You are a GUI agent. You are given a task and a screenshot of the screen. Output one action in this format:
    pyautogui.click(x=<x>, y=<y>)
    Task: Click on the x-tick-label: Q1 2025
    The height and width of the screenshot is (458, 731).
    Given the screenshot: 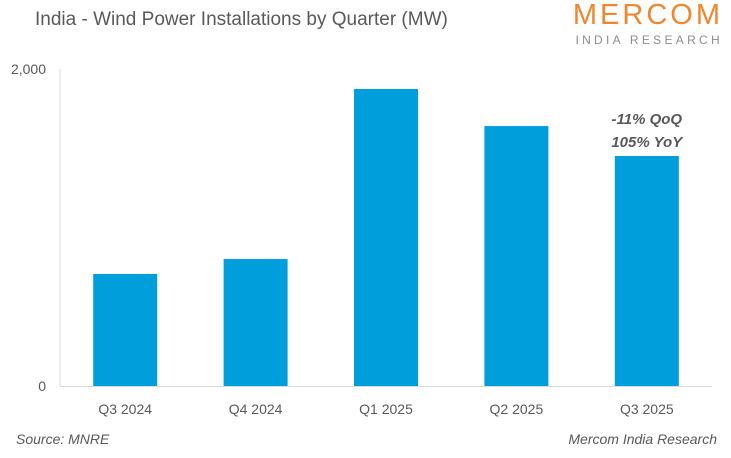 What is the action you would take?
    pyautogui.click(x=386, y=409)
    